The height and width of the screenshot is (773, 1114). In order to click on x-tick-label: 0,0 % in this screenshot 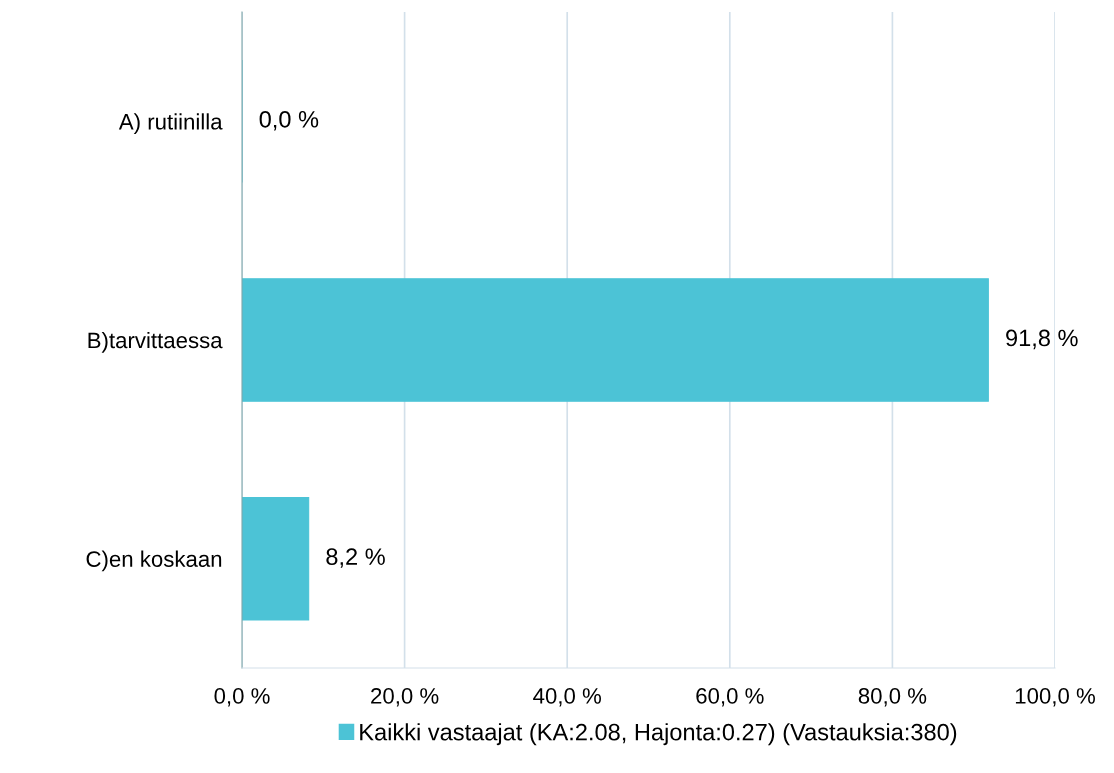, I will do `click(242, 697)`.